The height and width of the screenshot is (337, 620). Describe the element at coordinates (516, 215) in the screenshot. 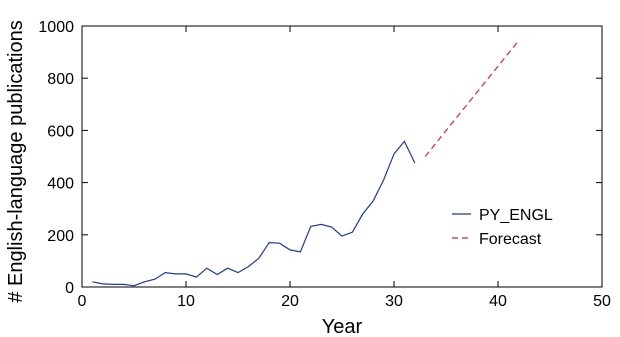

I see `legend-label: PY_ENGL` at that location.